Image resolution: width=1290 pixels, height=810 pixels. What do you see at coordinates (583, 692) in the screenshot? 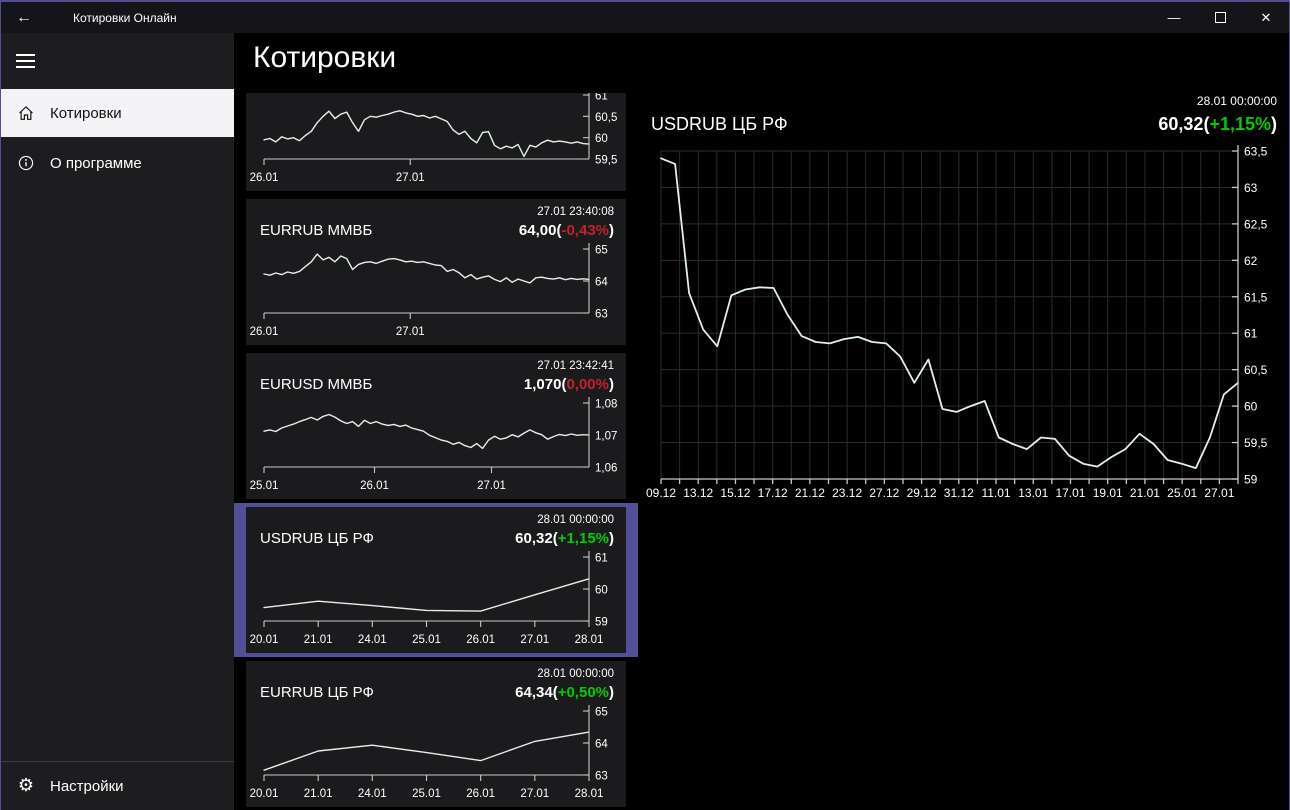
I see `quote-percent: +0,50%` at bounding box center [583, 692].